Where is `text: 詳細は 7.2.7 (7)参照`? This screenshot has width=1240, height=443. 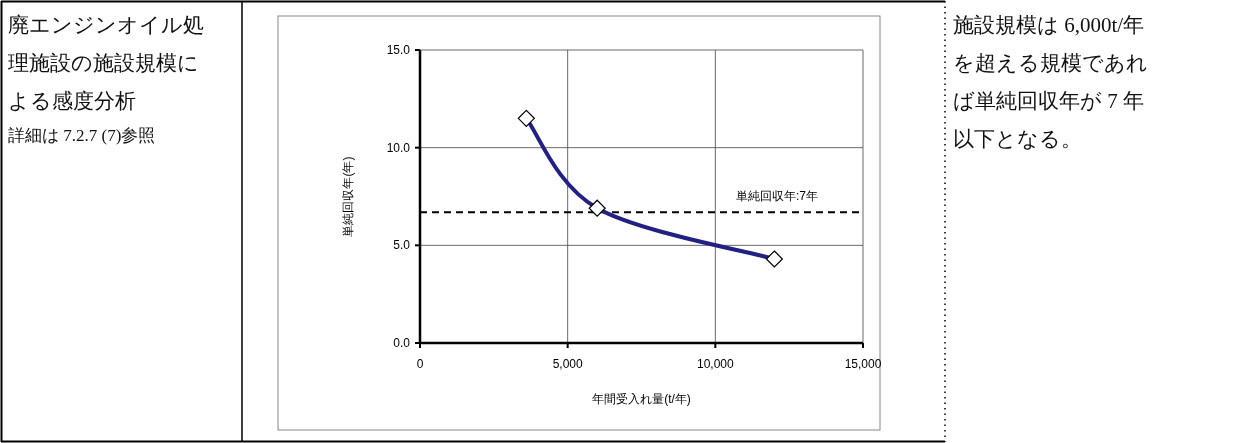 text: 詳細は 7.2.7 (7)参照 is located at coordinates (82, 136).